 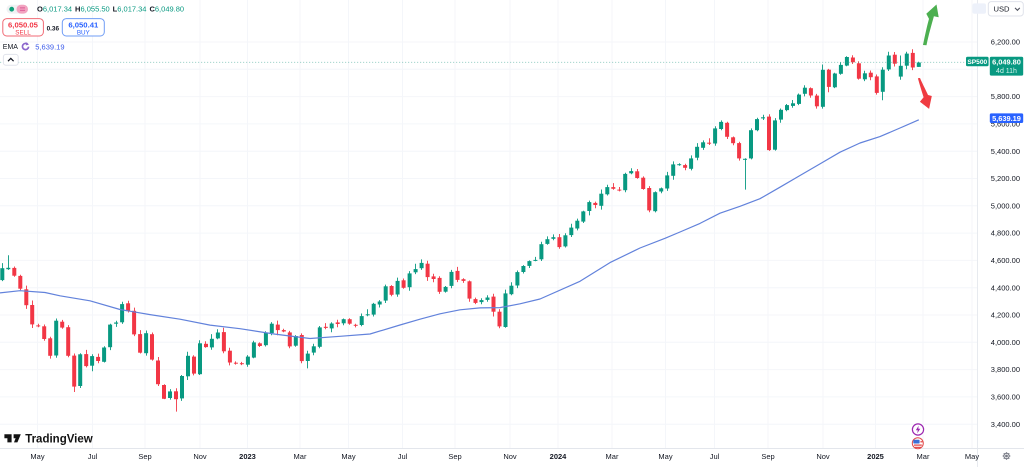 What do you see at coordinates (1006, 71) in the screenshot?
I see `svg-text: 4d 11h` at bounding box center [1006, 71].